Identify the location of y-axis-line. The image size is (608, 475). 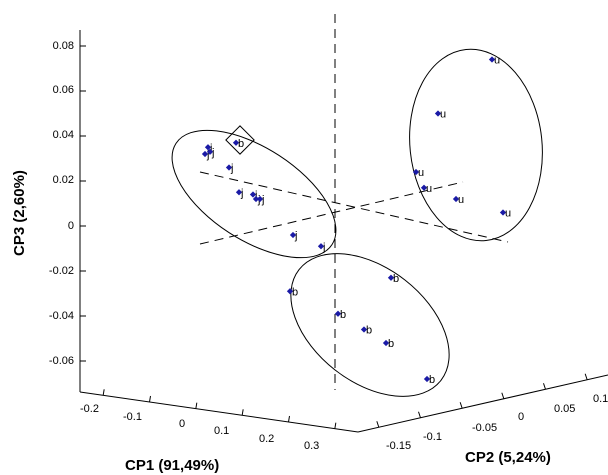
(482, 403).